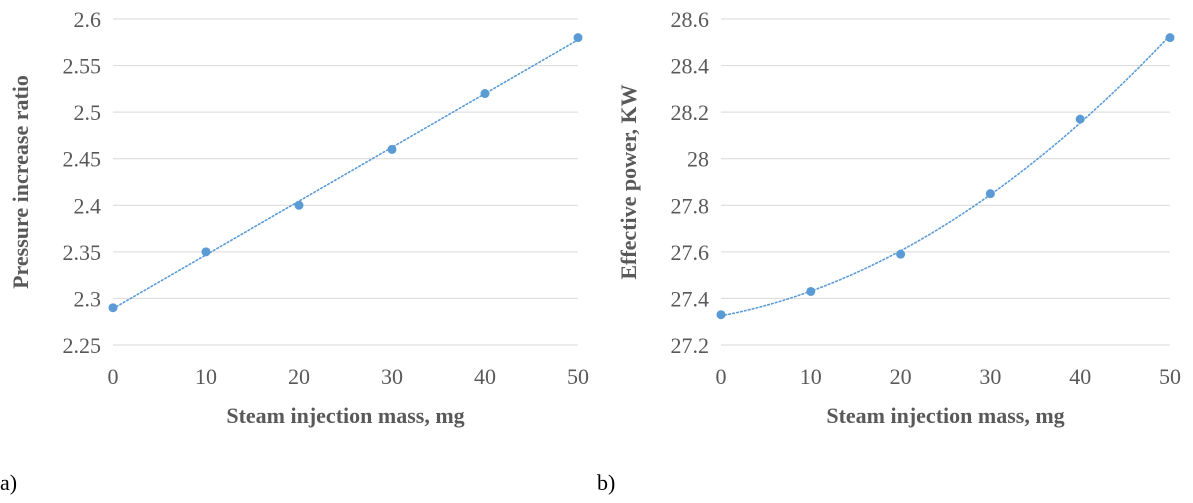  I want to click on y-tick-label: 2.55, so click(82, 66).